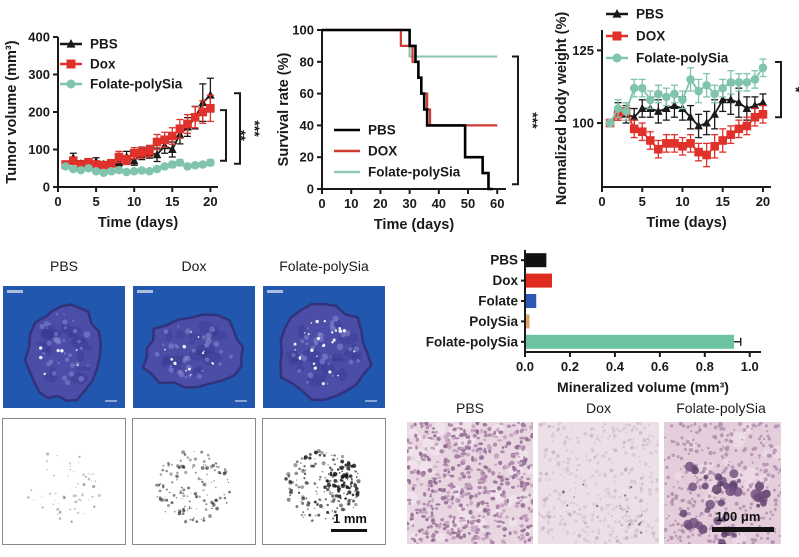  Describe the element at coordinates (349, 530) in the screenshot. I see `mask-scale-bar-line` at that location.